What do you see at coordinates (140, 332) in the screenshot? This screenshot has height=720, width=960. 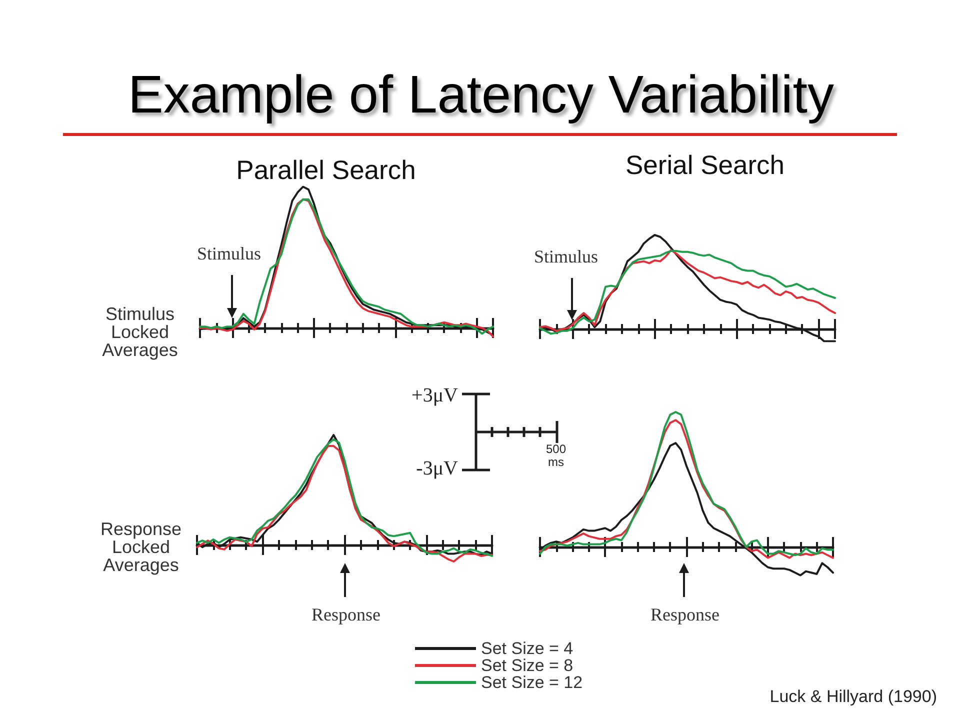 I see `y-axis-title: Stimulus Locked Averages` at bounding box center [140, 332].